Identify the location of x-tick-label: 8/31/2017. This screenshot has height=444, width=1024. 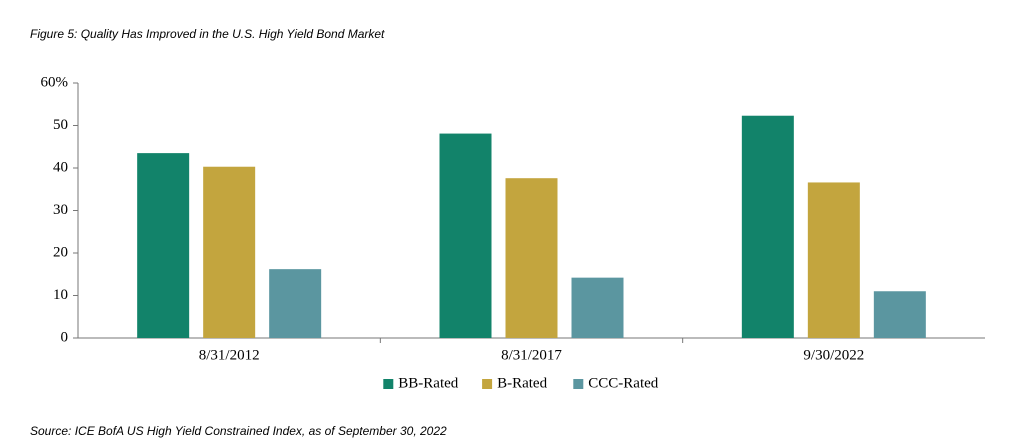
(531, 355).